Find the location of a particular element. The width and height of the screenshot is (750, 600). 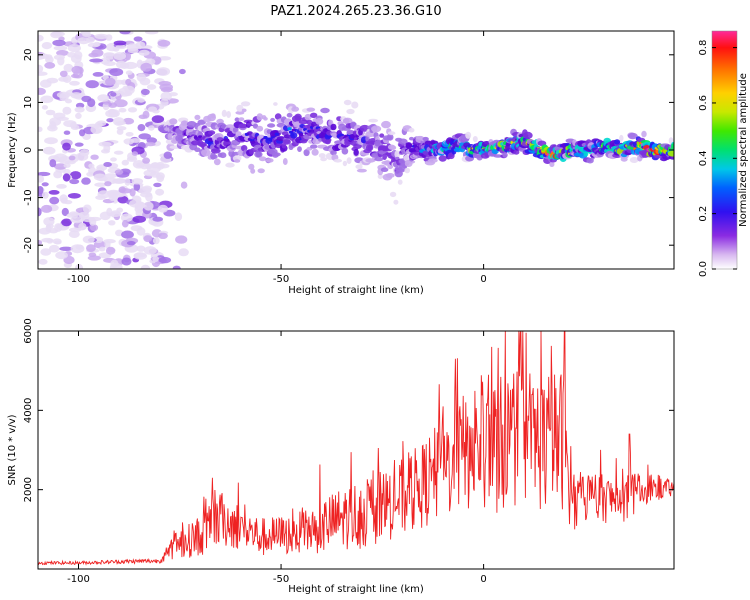

snr-ylabel: SNR (10 * v/v) is located at coordinates (12, 449).